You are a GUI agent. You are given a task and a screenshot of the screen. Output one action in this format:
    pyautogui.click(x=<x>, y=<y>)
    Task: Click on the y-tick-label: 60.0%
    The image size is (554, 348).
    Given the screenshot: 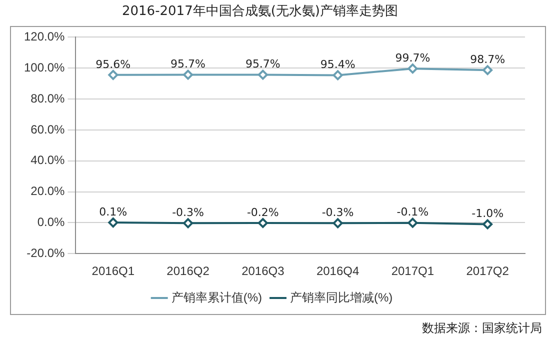 What is the action you would take?
    pyautogui.click(x=48, y=129)
    